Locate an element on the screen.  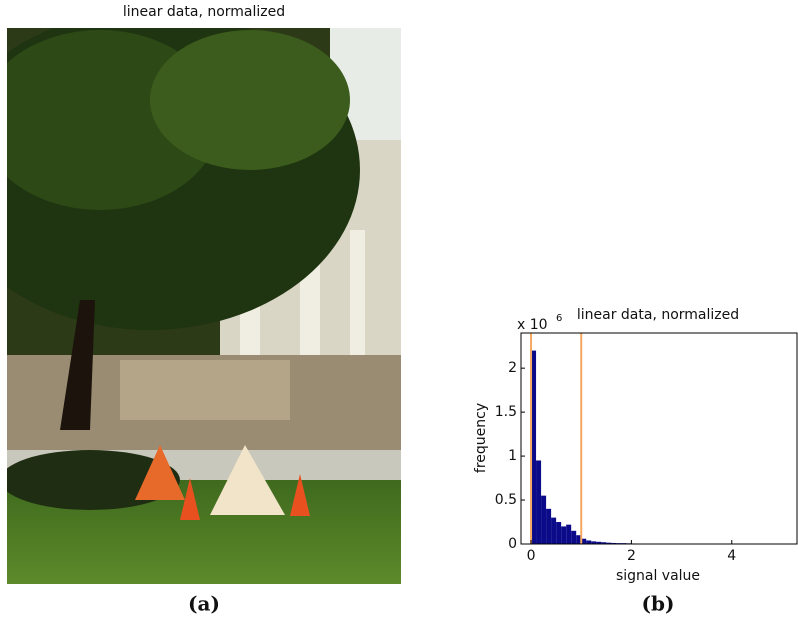
y-tick-label: 1 is located at coordinates (512, 456).